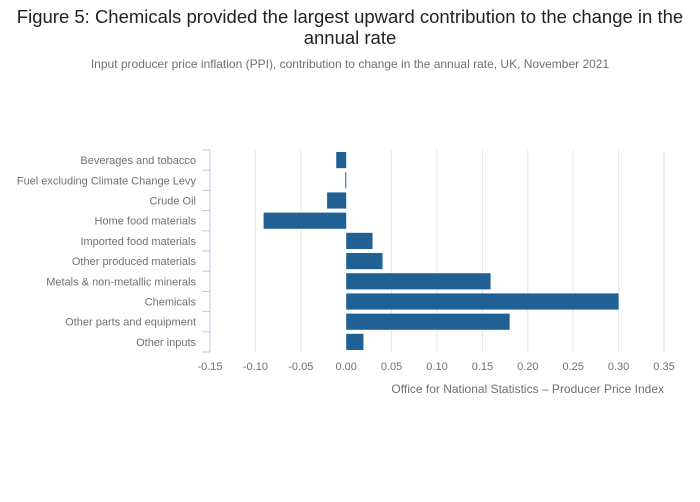 The image size is (700, 502). Describe the element at coordinates (134, 262) in the screenshot. I see `category-label: Other produced materials` at that location.